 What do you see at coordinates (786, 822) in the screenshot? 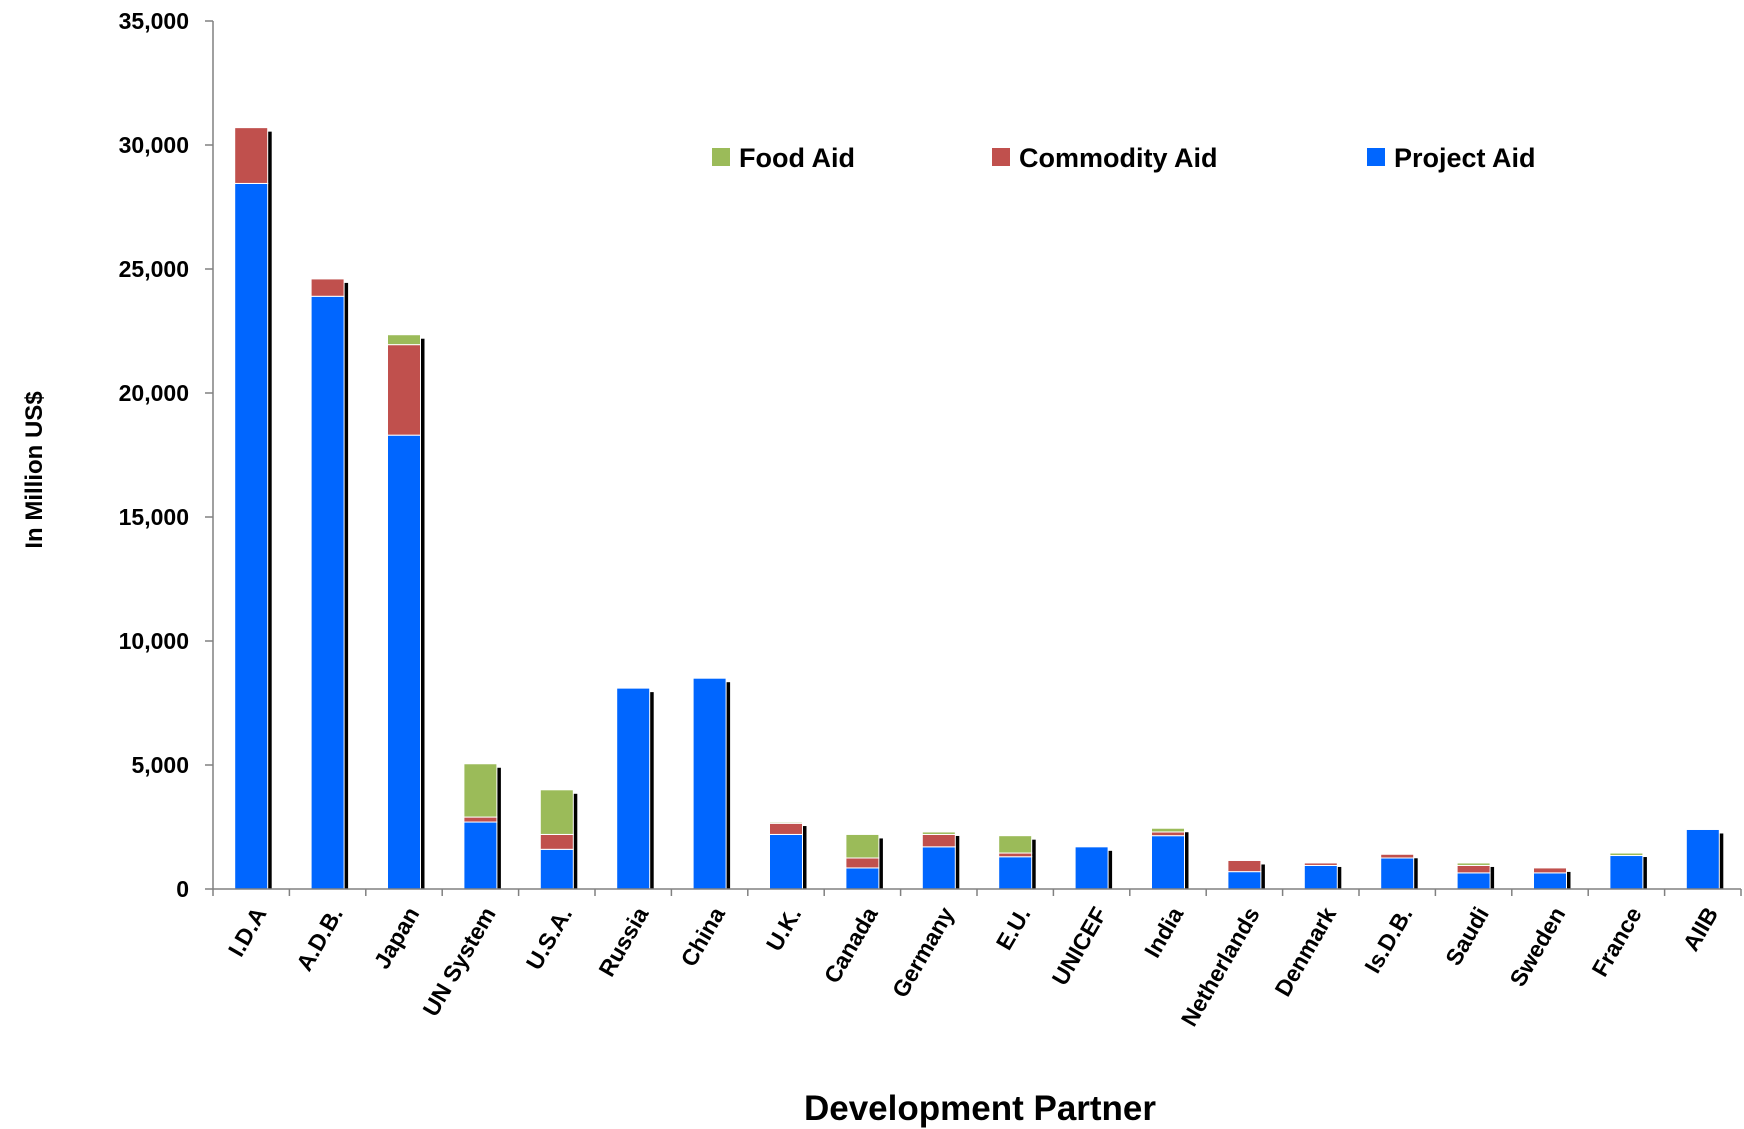
I see `bar-food-aid-u-k` at bounding box center [786, 822].